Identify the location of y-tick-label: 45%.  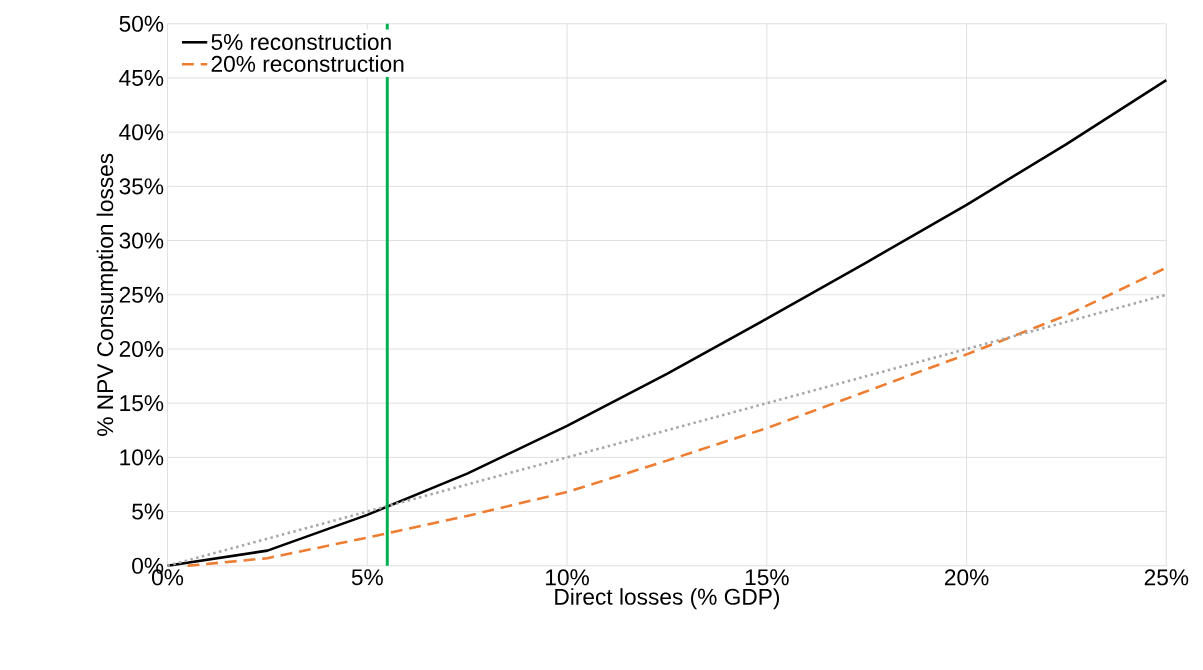
(141, 78).